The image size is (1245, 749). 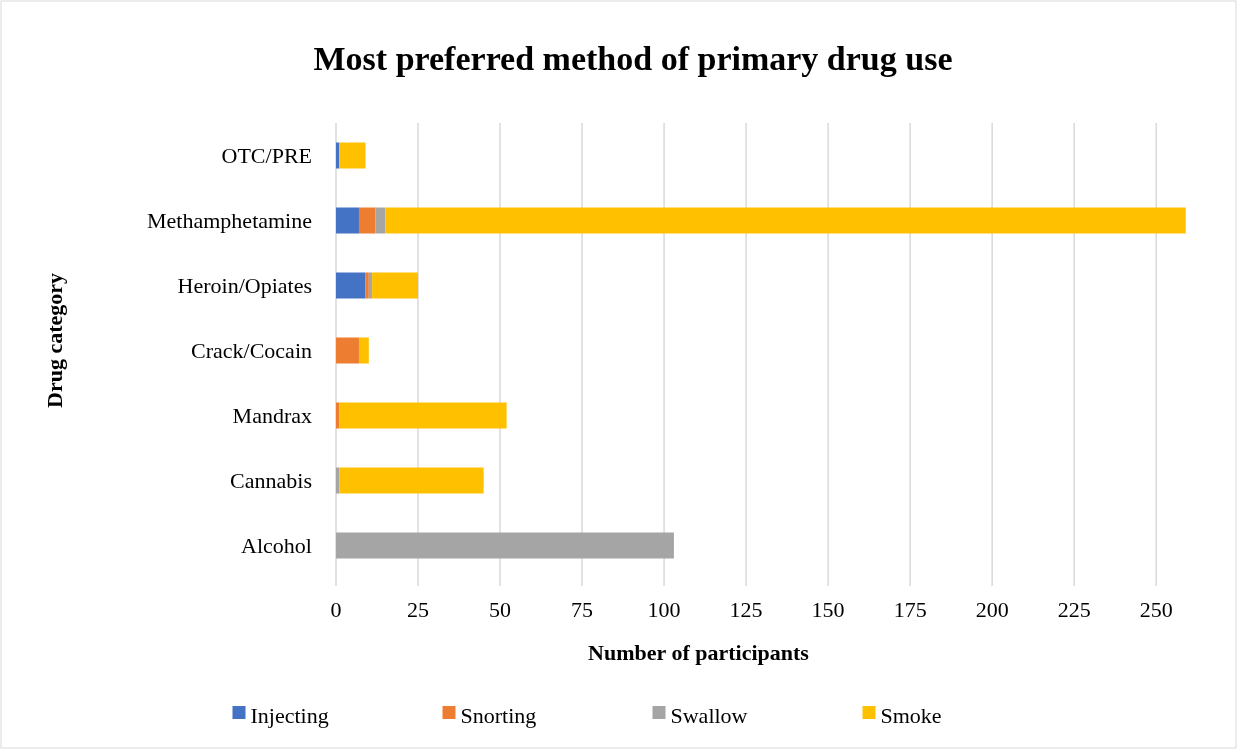 What do you see at coordinates (910, 609) in the screenshot?
I see `x-tick-label: 175` at bounding box center [910, 609].